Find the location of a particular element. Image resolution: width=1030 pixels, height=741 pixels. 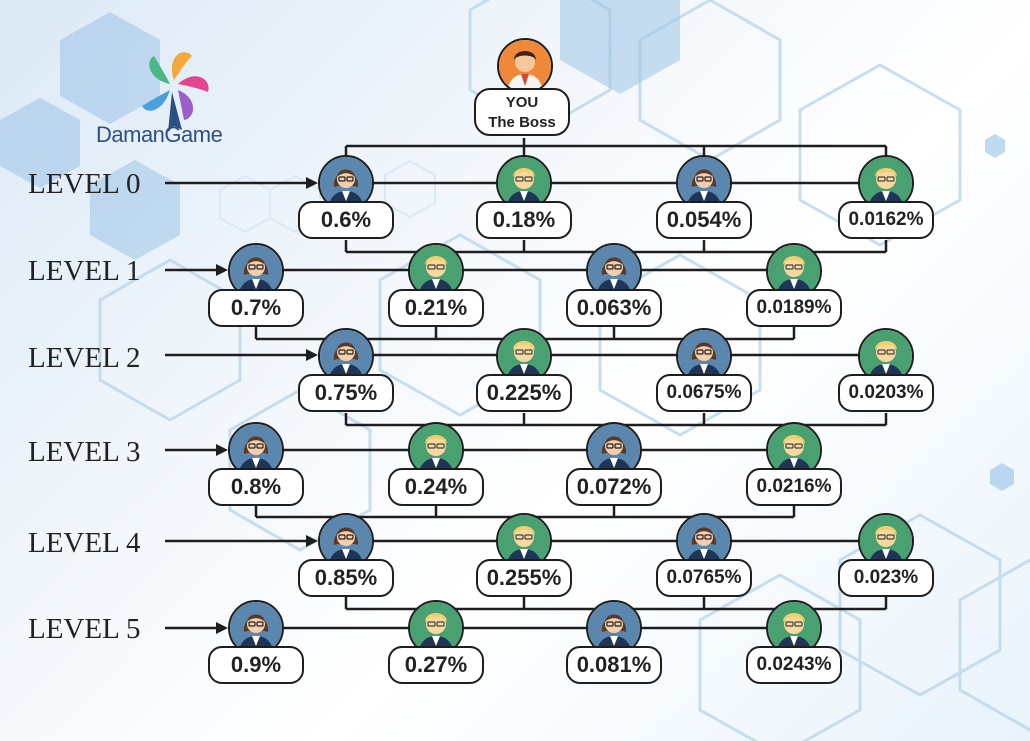

level-1-percent-4: 0.0189% is located at coordinates (794, 308).